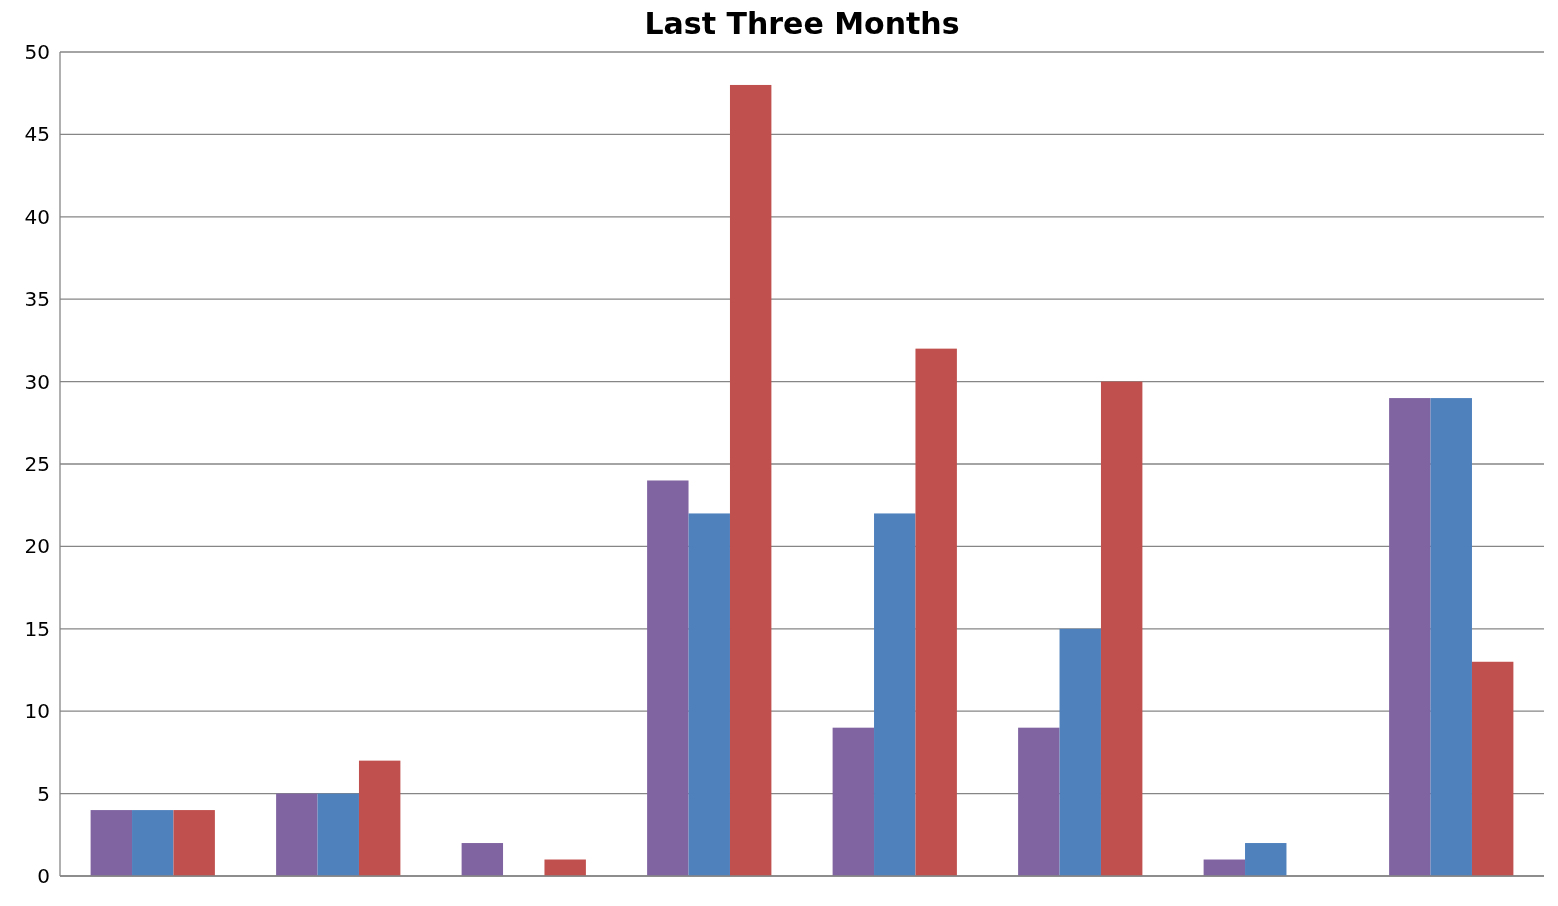  Describe the element at coordinates (43, 876) in the screenshot. I see `y-tick-label: 0` at that location.